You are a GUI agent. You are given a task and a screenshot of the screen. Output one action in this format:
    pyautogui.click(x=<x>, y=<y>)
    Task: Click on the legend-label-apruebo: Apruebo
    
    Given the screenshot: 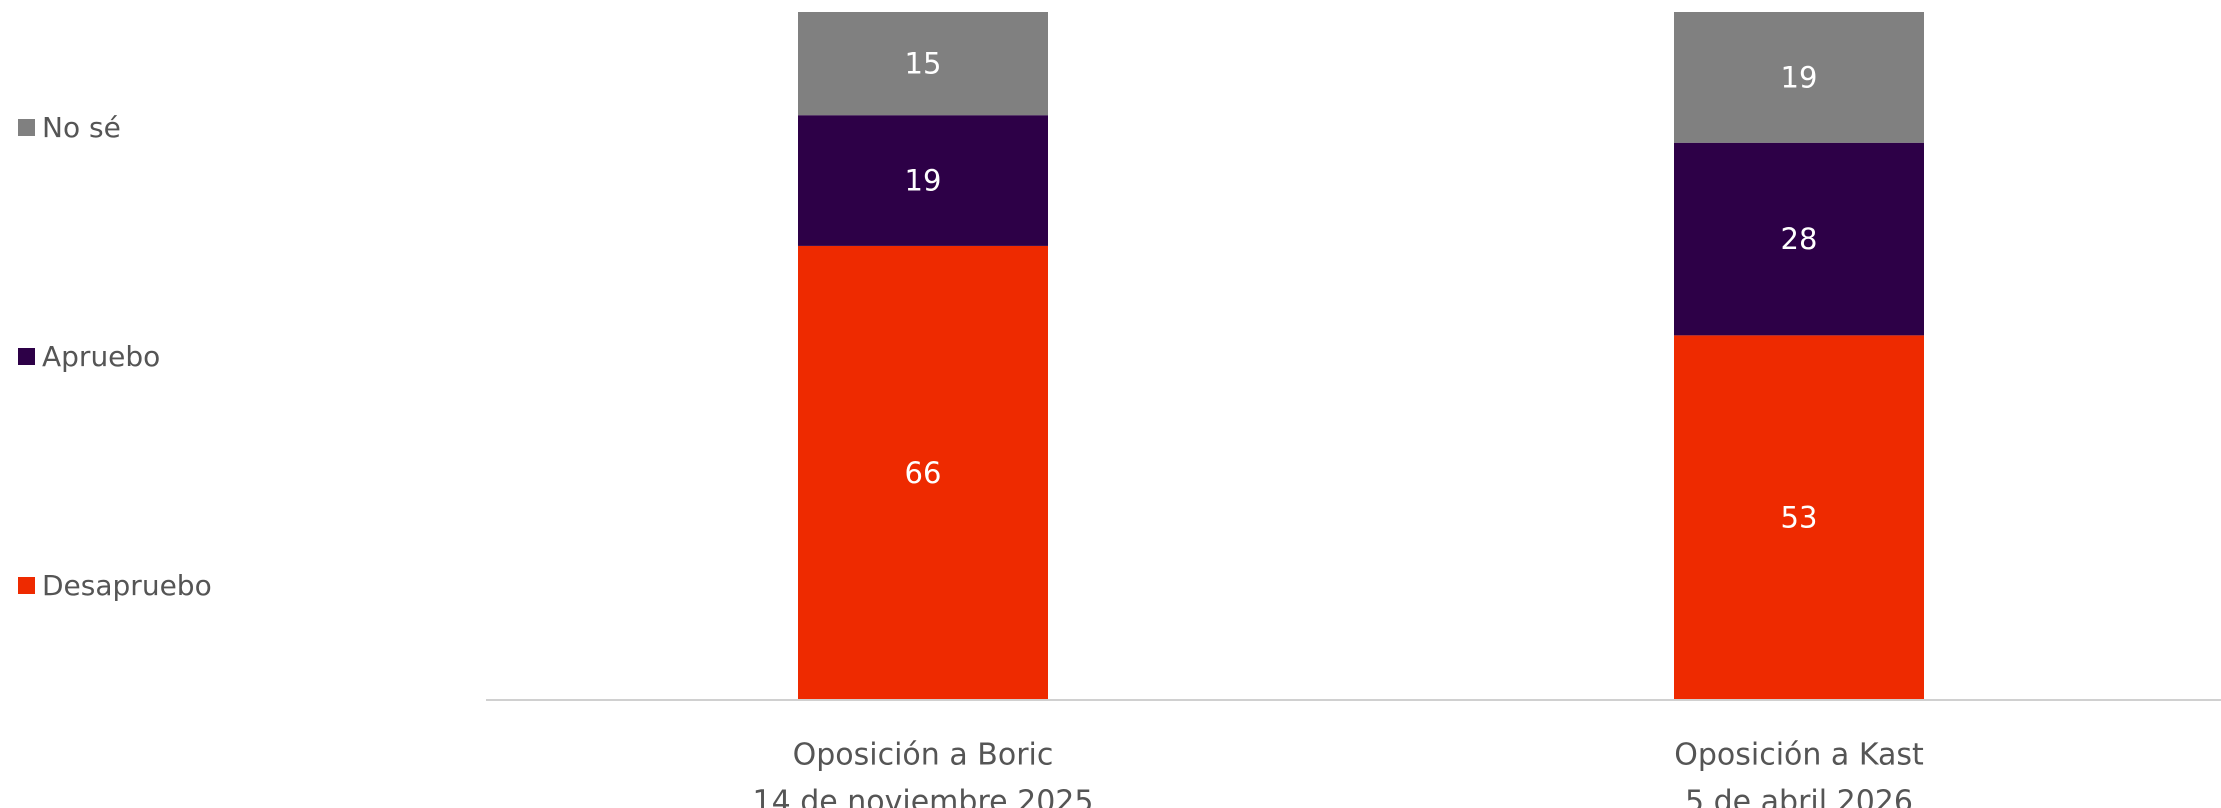 What is the action you would take?
    pyautogui.click(x=101, y=356)
    